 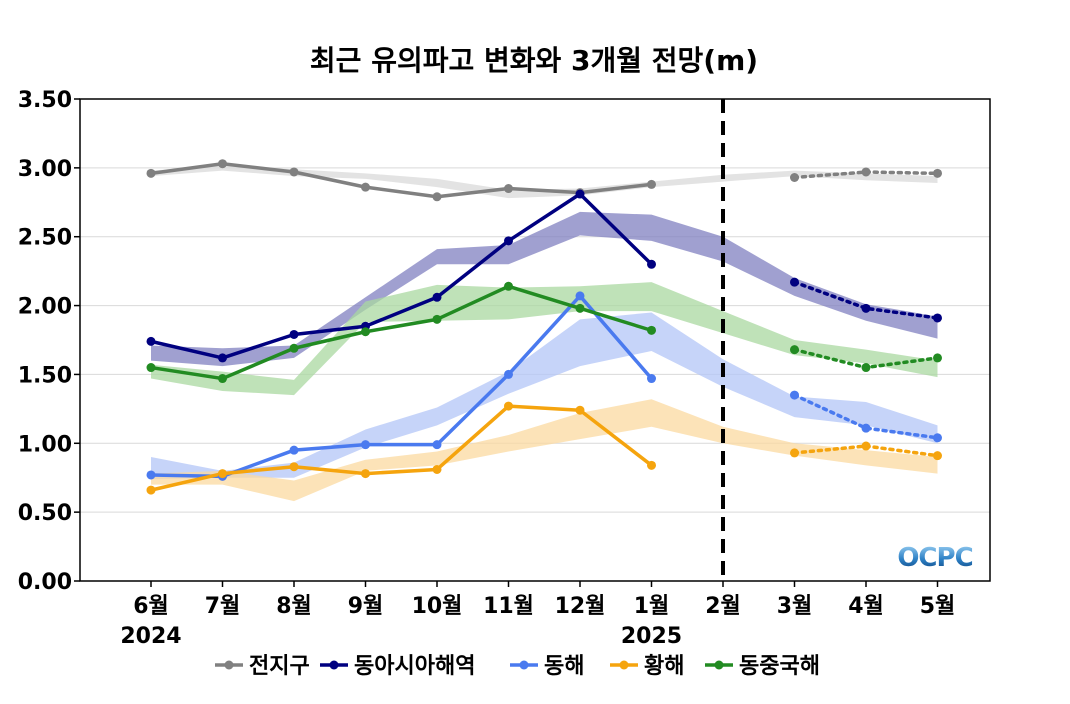 What do you see at coordinates (366, 606) in the screenshot?
I see `x-tick-label: 9월` at bounding box center [366, 606].